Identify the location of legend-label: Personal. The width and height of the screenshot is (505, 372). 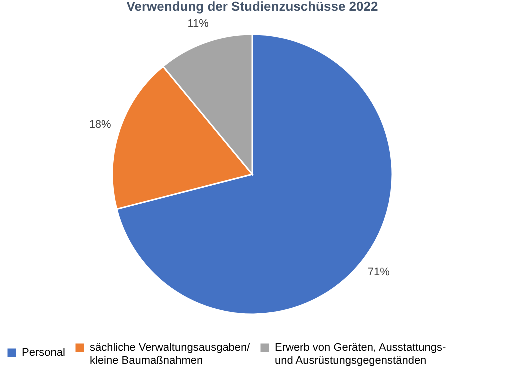
(44, 353).